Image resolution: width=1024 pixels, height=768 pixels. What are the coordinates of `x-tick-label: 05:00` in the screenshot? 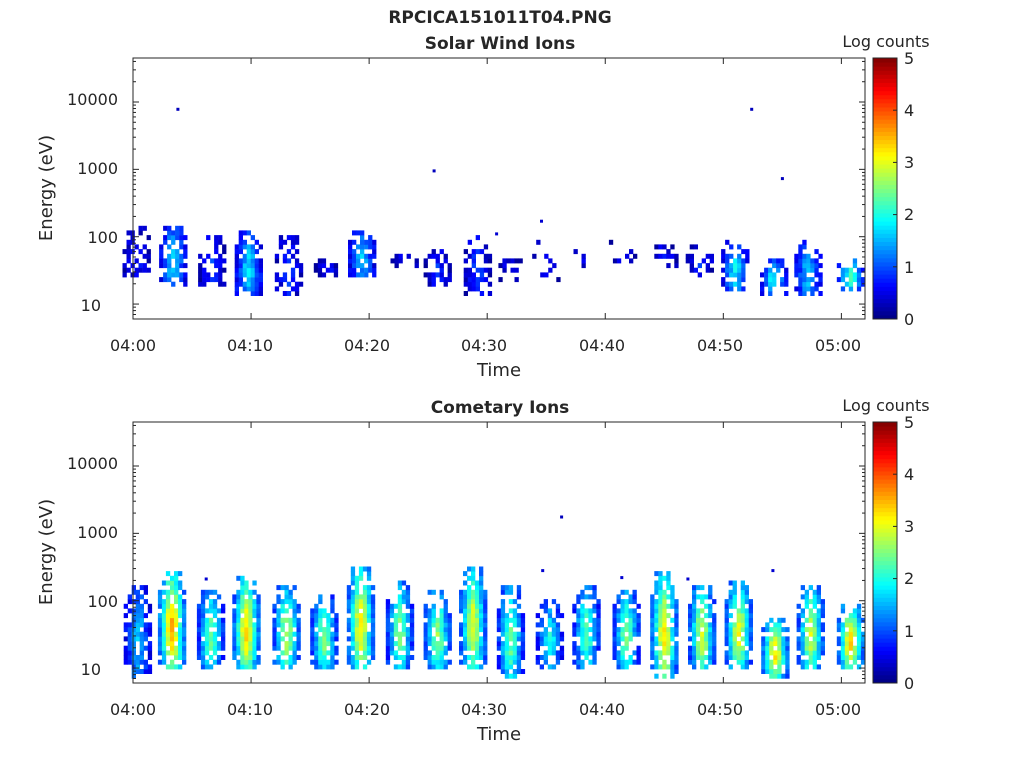 It's located at (838, 709).